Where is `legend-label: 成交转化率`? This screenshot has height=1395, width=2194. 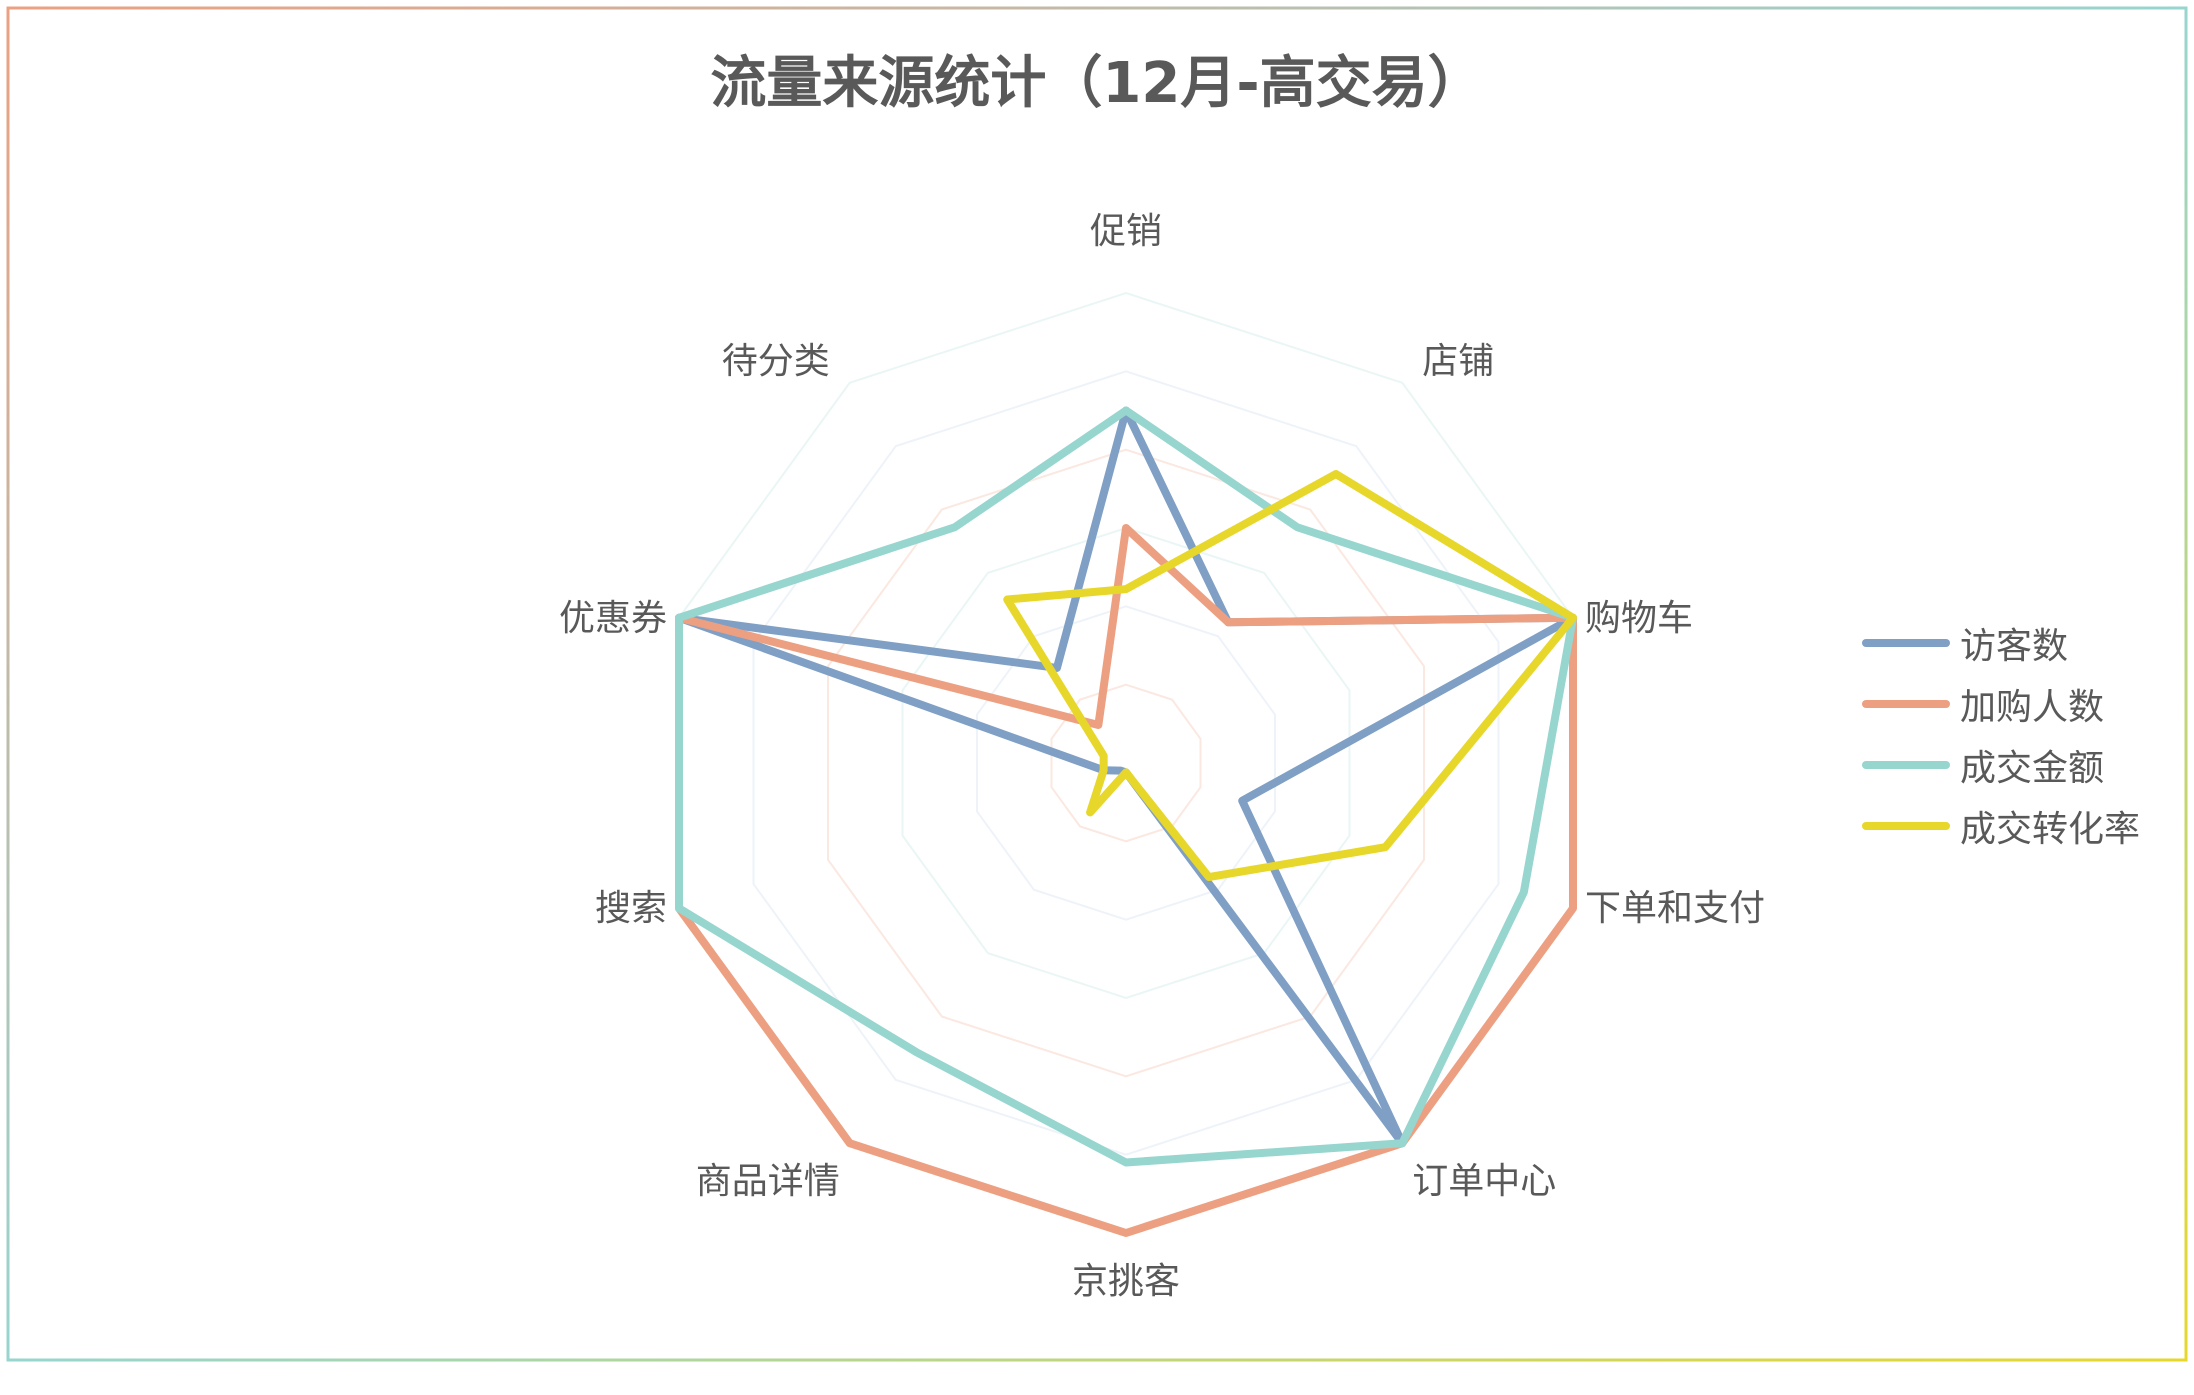
legend-label: 成交转化率 is located at coordinates (2050, 829).